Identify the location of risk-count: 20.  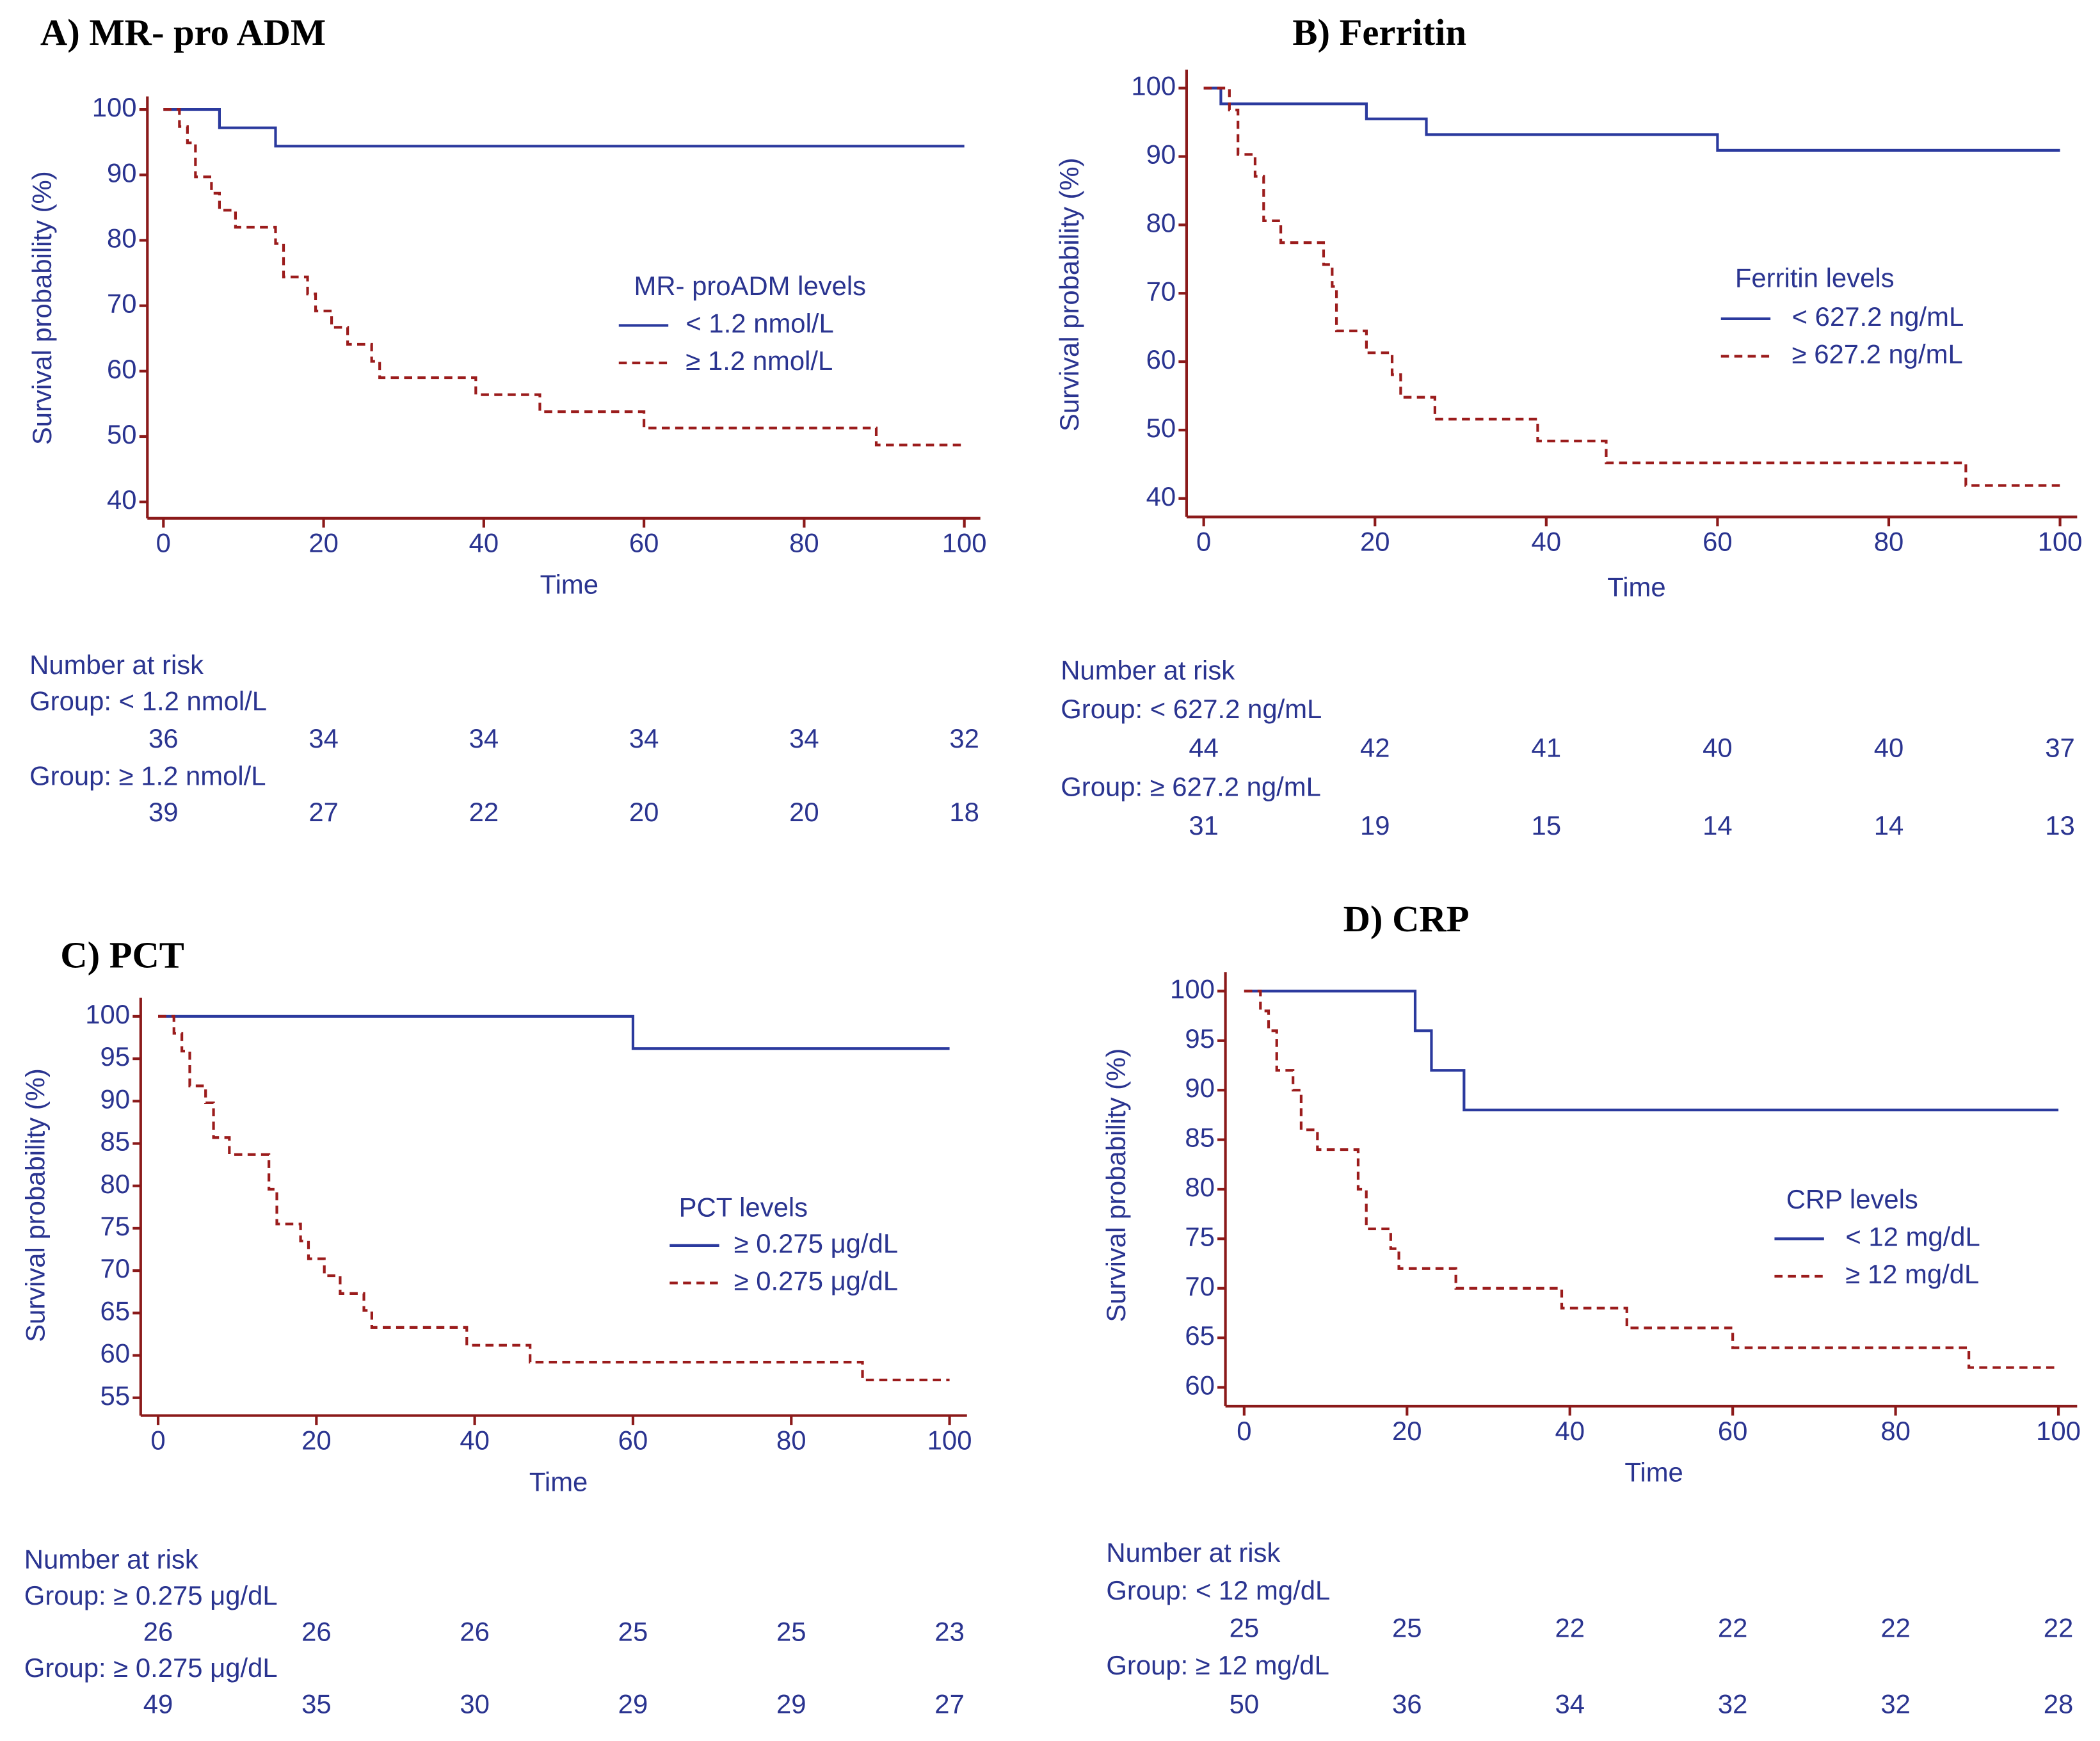
(804, 812).